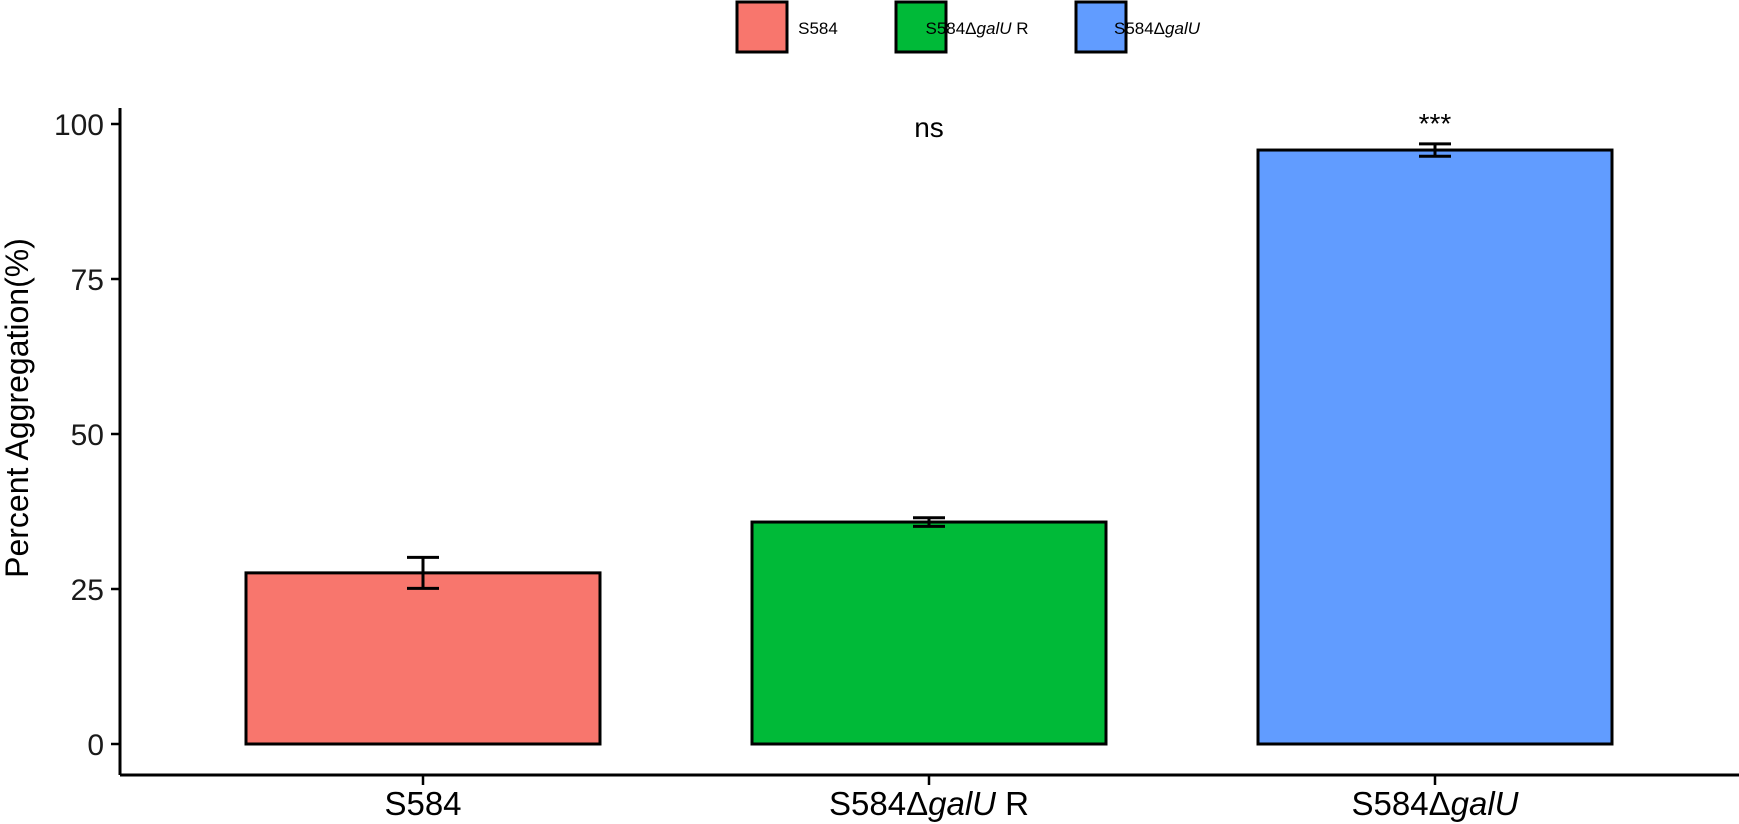 The height and width of the screenshot is (824, 1739). I want to click on x-tick-label: S584, so click(422, 803).